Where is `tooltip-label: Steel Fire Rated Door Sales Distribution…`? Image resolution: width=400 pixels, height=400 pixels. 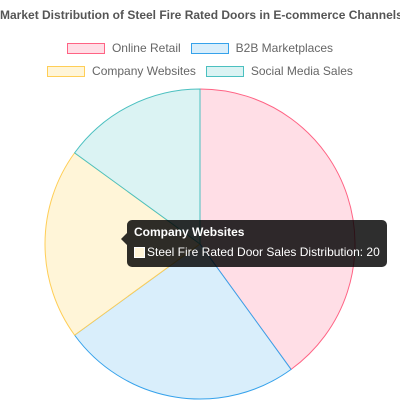
tooltip-label: Steel Fire Rated Door Sales Distribution… is located at coordinates (263, 252).